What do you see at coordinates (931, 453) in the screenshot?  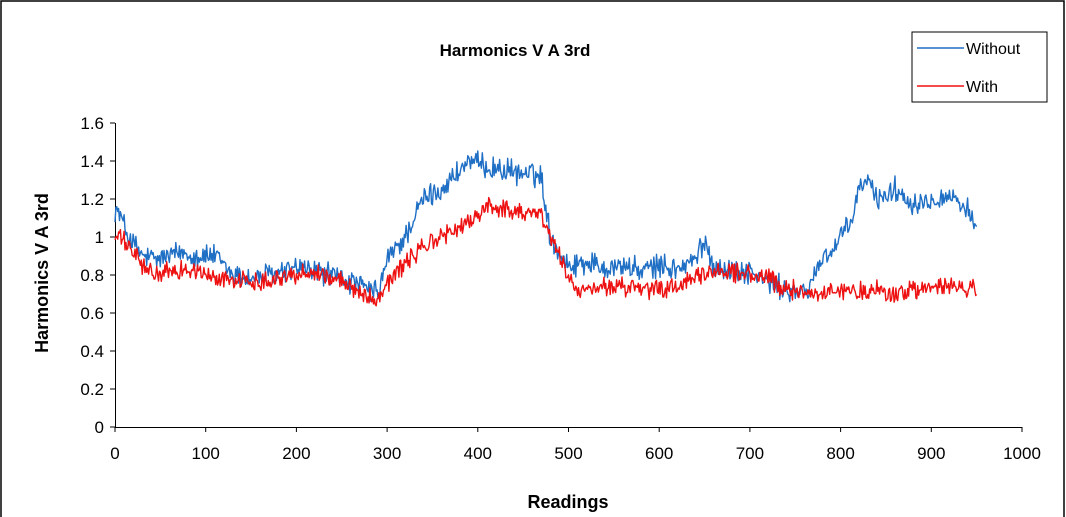 I see `x-tick-label: 900` at bounding box center [931, 453].